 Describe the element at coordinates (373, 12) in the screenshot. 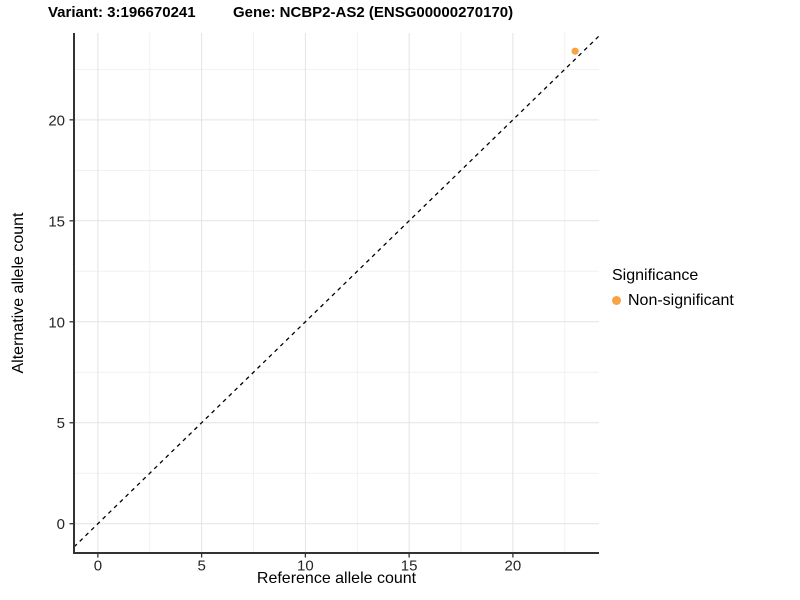

I see `gene-title: Gene: NCBP2-AS2 (ENSG00000270170)` at that location.